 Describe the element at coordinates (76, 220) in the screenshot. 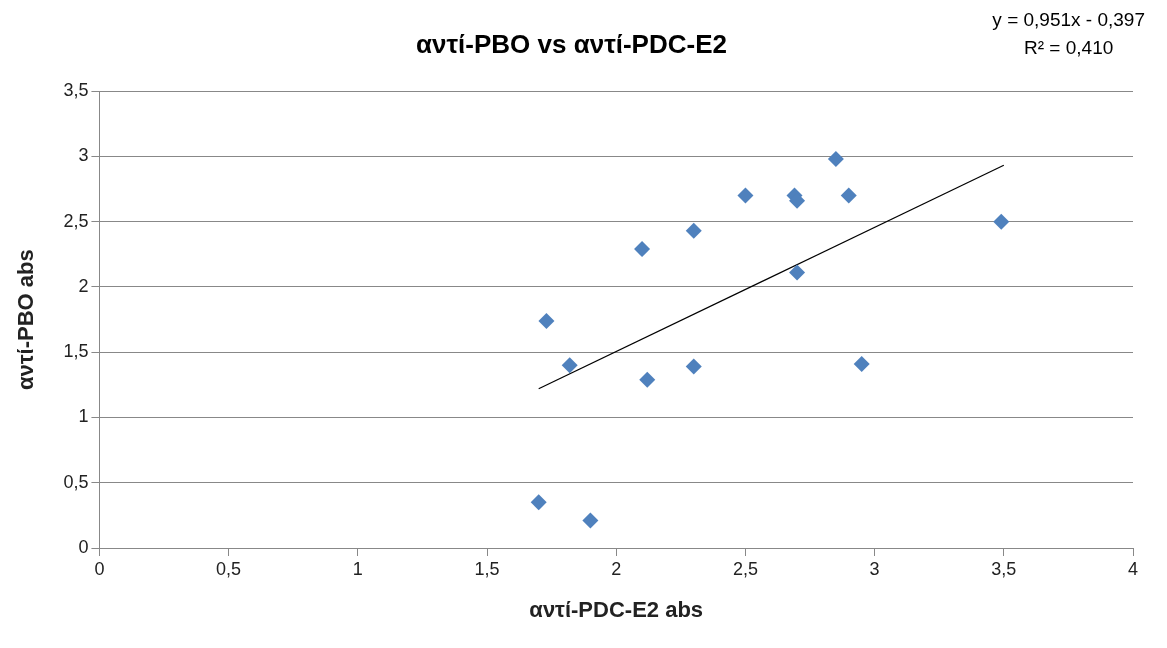

I see `y-tick-label: 2,5` at that location.